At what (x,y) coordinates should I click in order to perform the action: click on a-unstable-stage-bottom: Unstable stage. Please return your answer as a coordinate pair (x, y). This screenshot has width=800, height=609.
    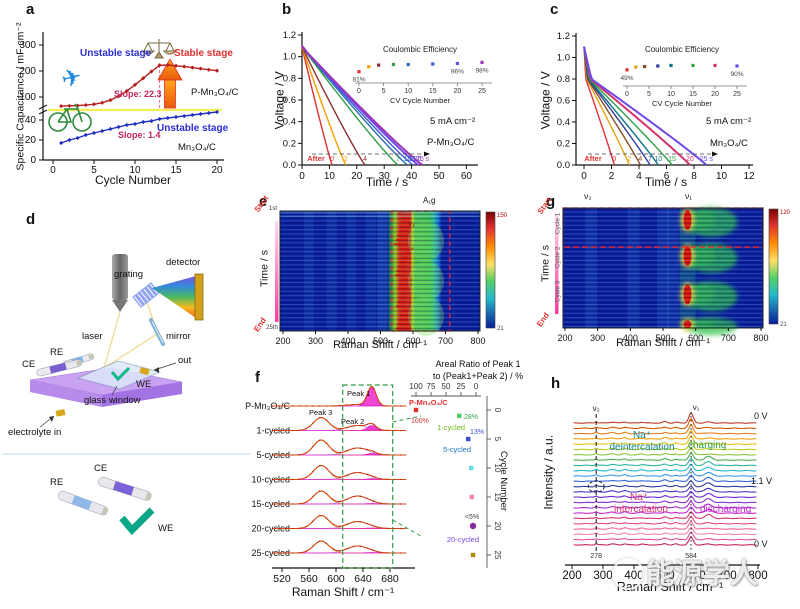
    Looking at the image, I should click on (193, 128).